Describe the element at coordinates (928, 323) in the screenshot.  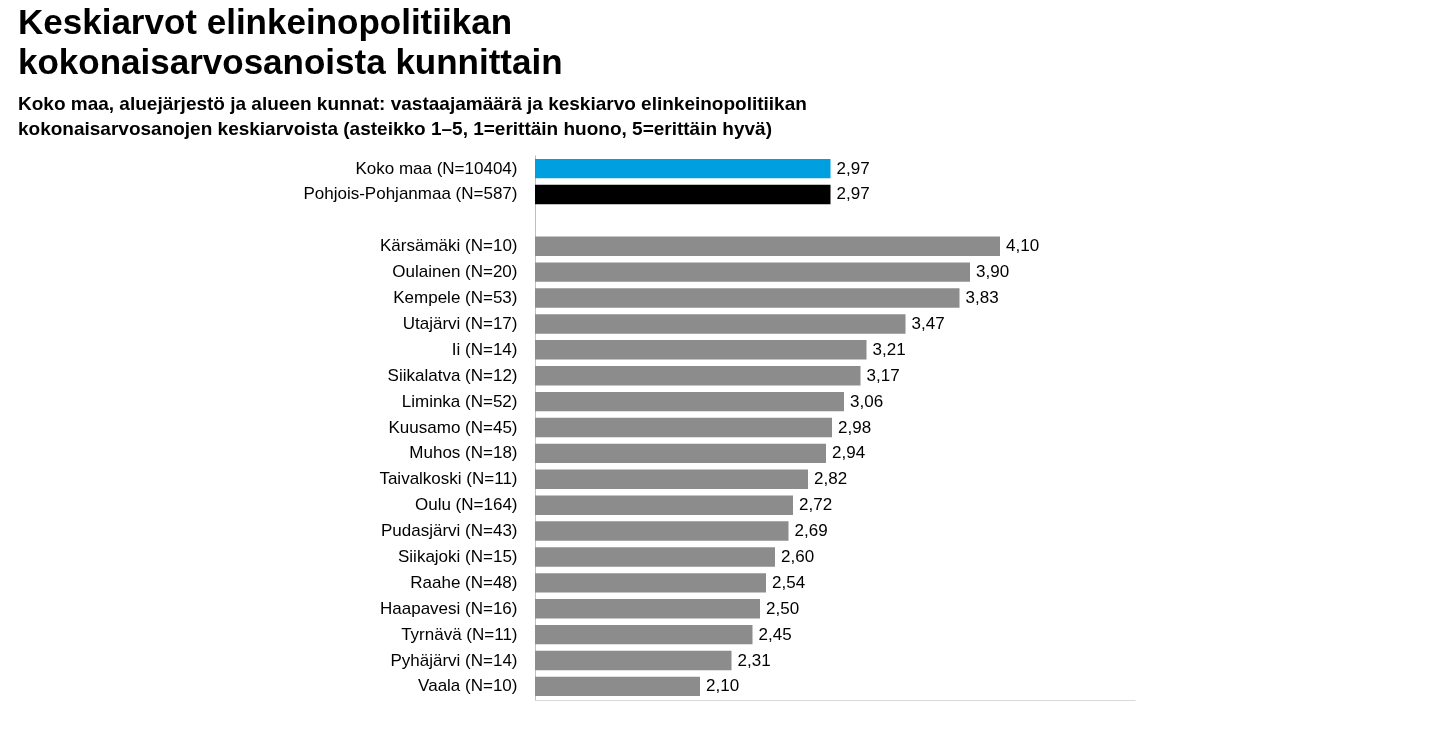
I see `data-label: 3,47` at that location.